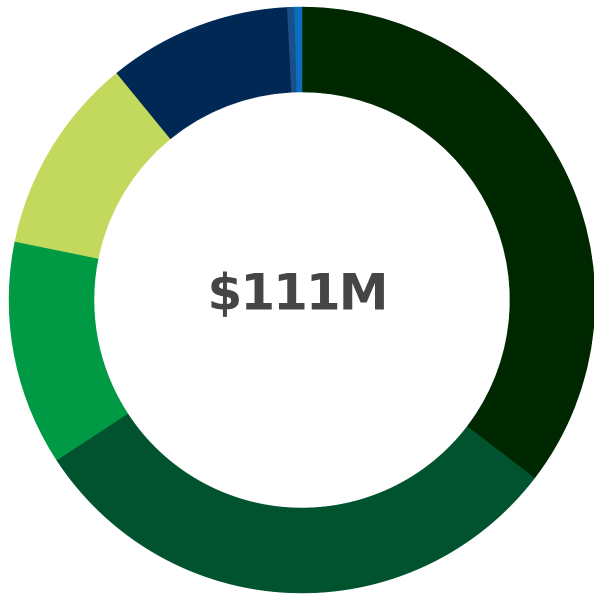 This screenshot has width=594, height=595. I want to click on center-label: $111M, so click(297, 293).